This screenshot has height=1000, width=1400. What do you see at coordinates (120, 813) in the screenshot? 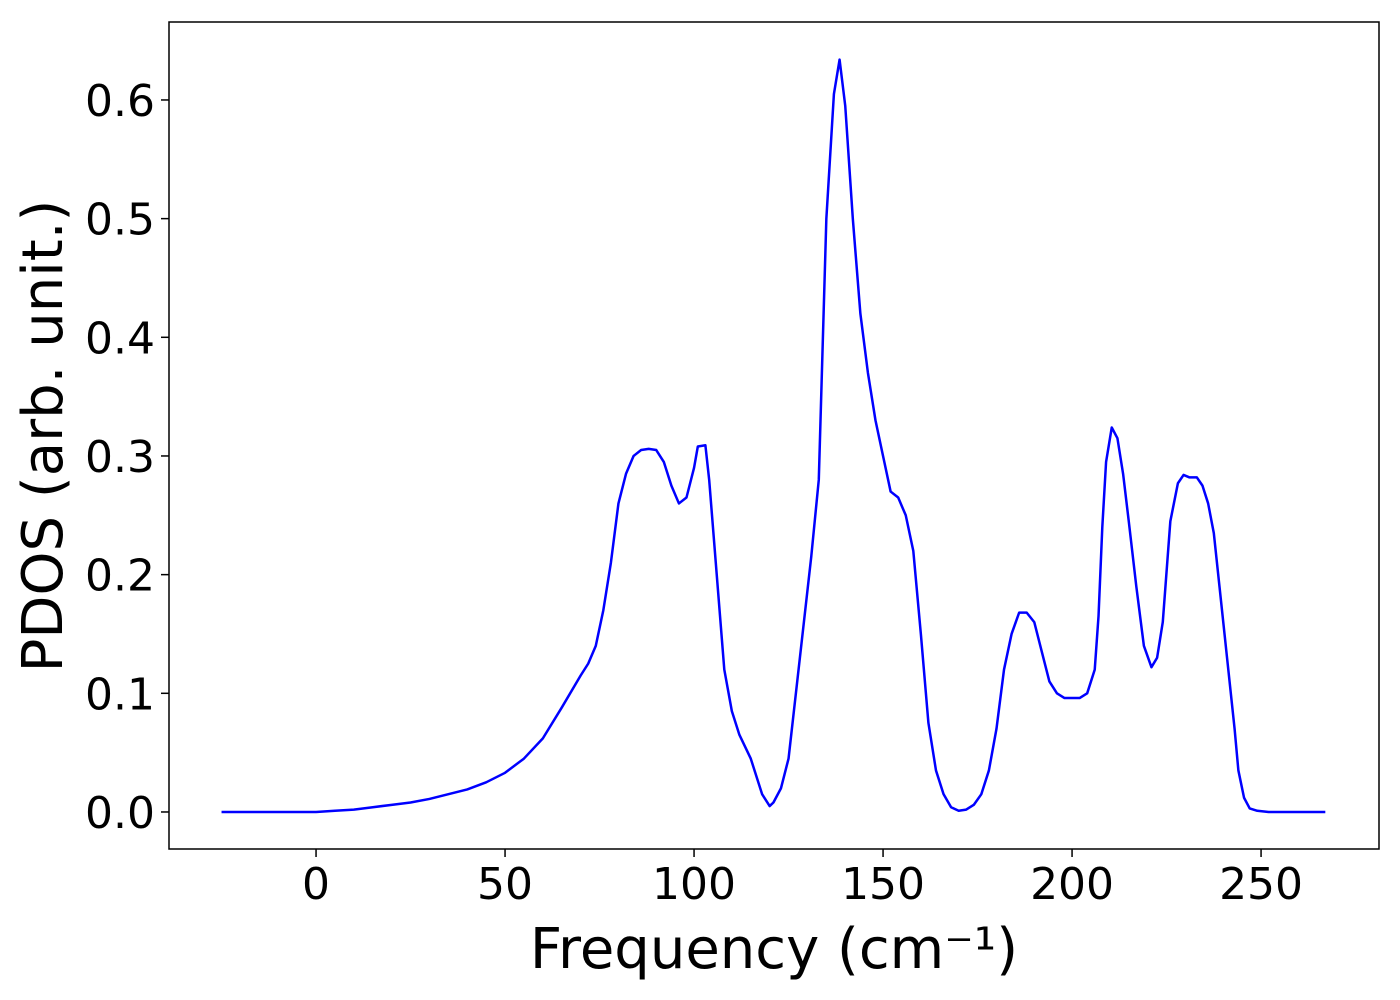
I see `y-tick-label: 0.0` at bounding box center [120, 813].